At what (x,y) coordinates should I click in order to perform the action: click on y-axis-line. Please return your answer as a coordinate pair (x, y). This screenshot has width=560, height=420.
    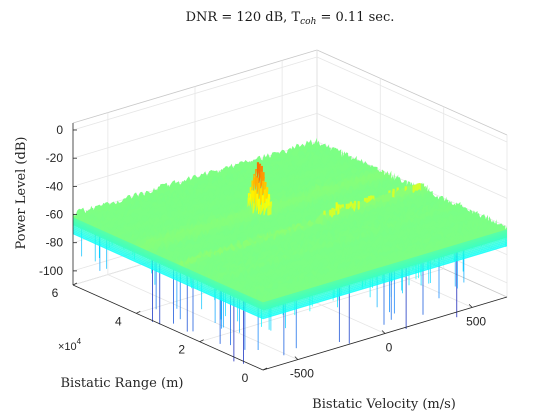
    Looking at the image, I should click on (168, 327).